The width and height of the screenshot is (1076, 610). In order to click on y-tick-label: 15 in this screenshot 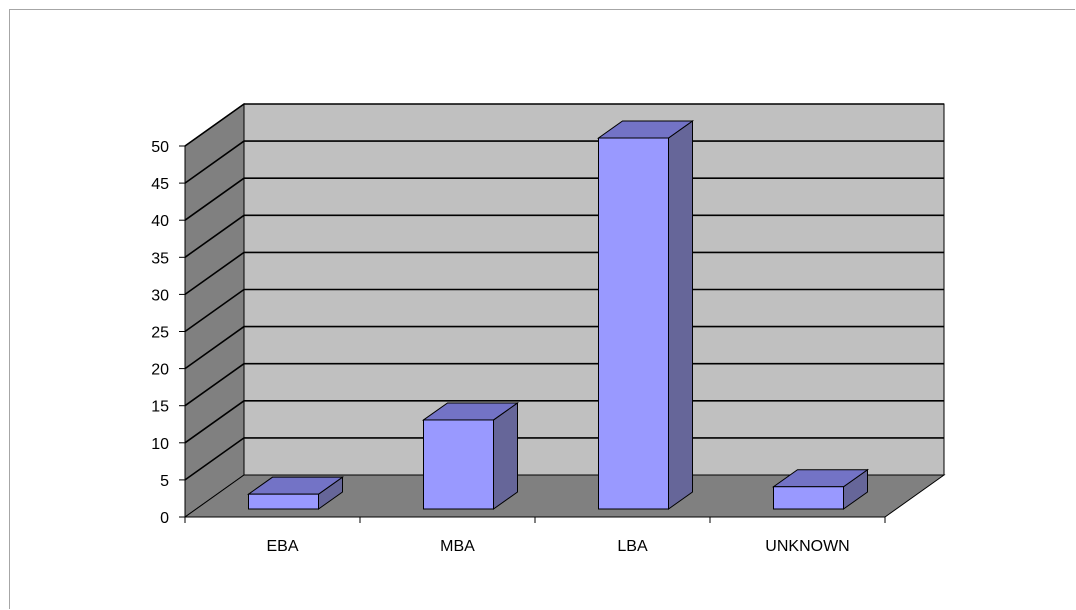, I will do `click(160, 407)`.